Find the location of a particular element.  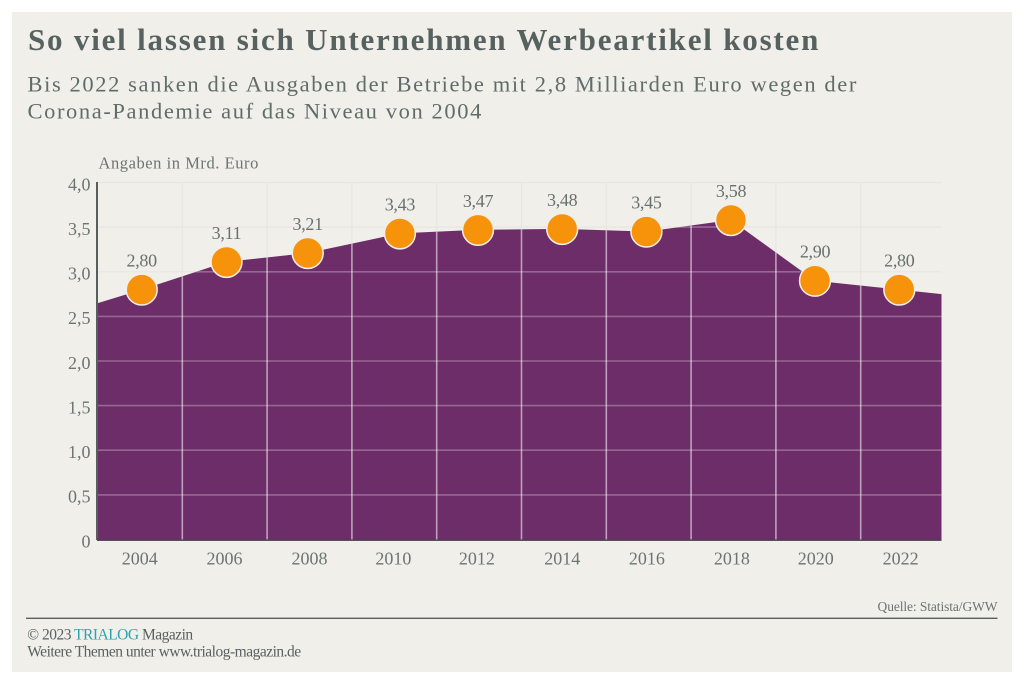

svg-text: 2,90 is located at coordinates (815, 252).